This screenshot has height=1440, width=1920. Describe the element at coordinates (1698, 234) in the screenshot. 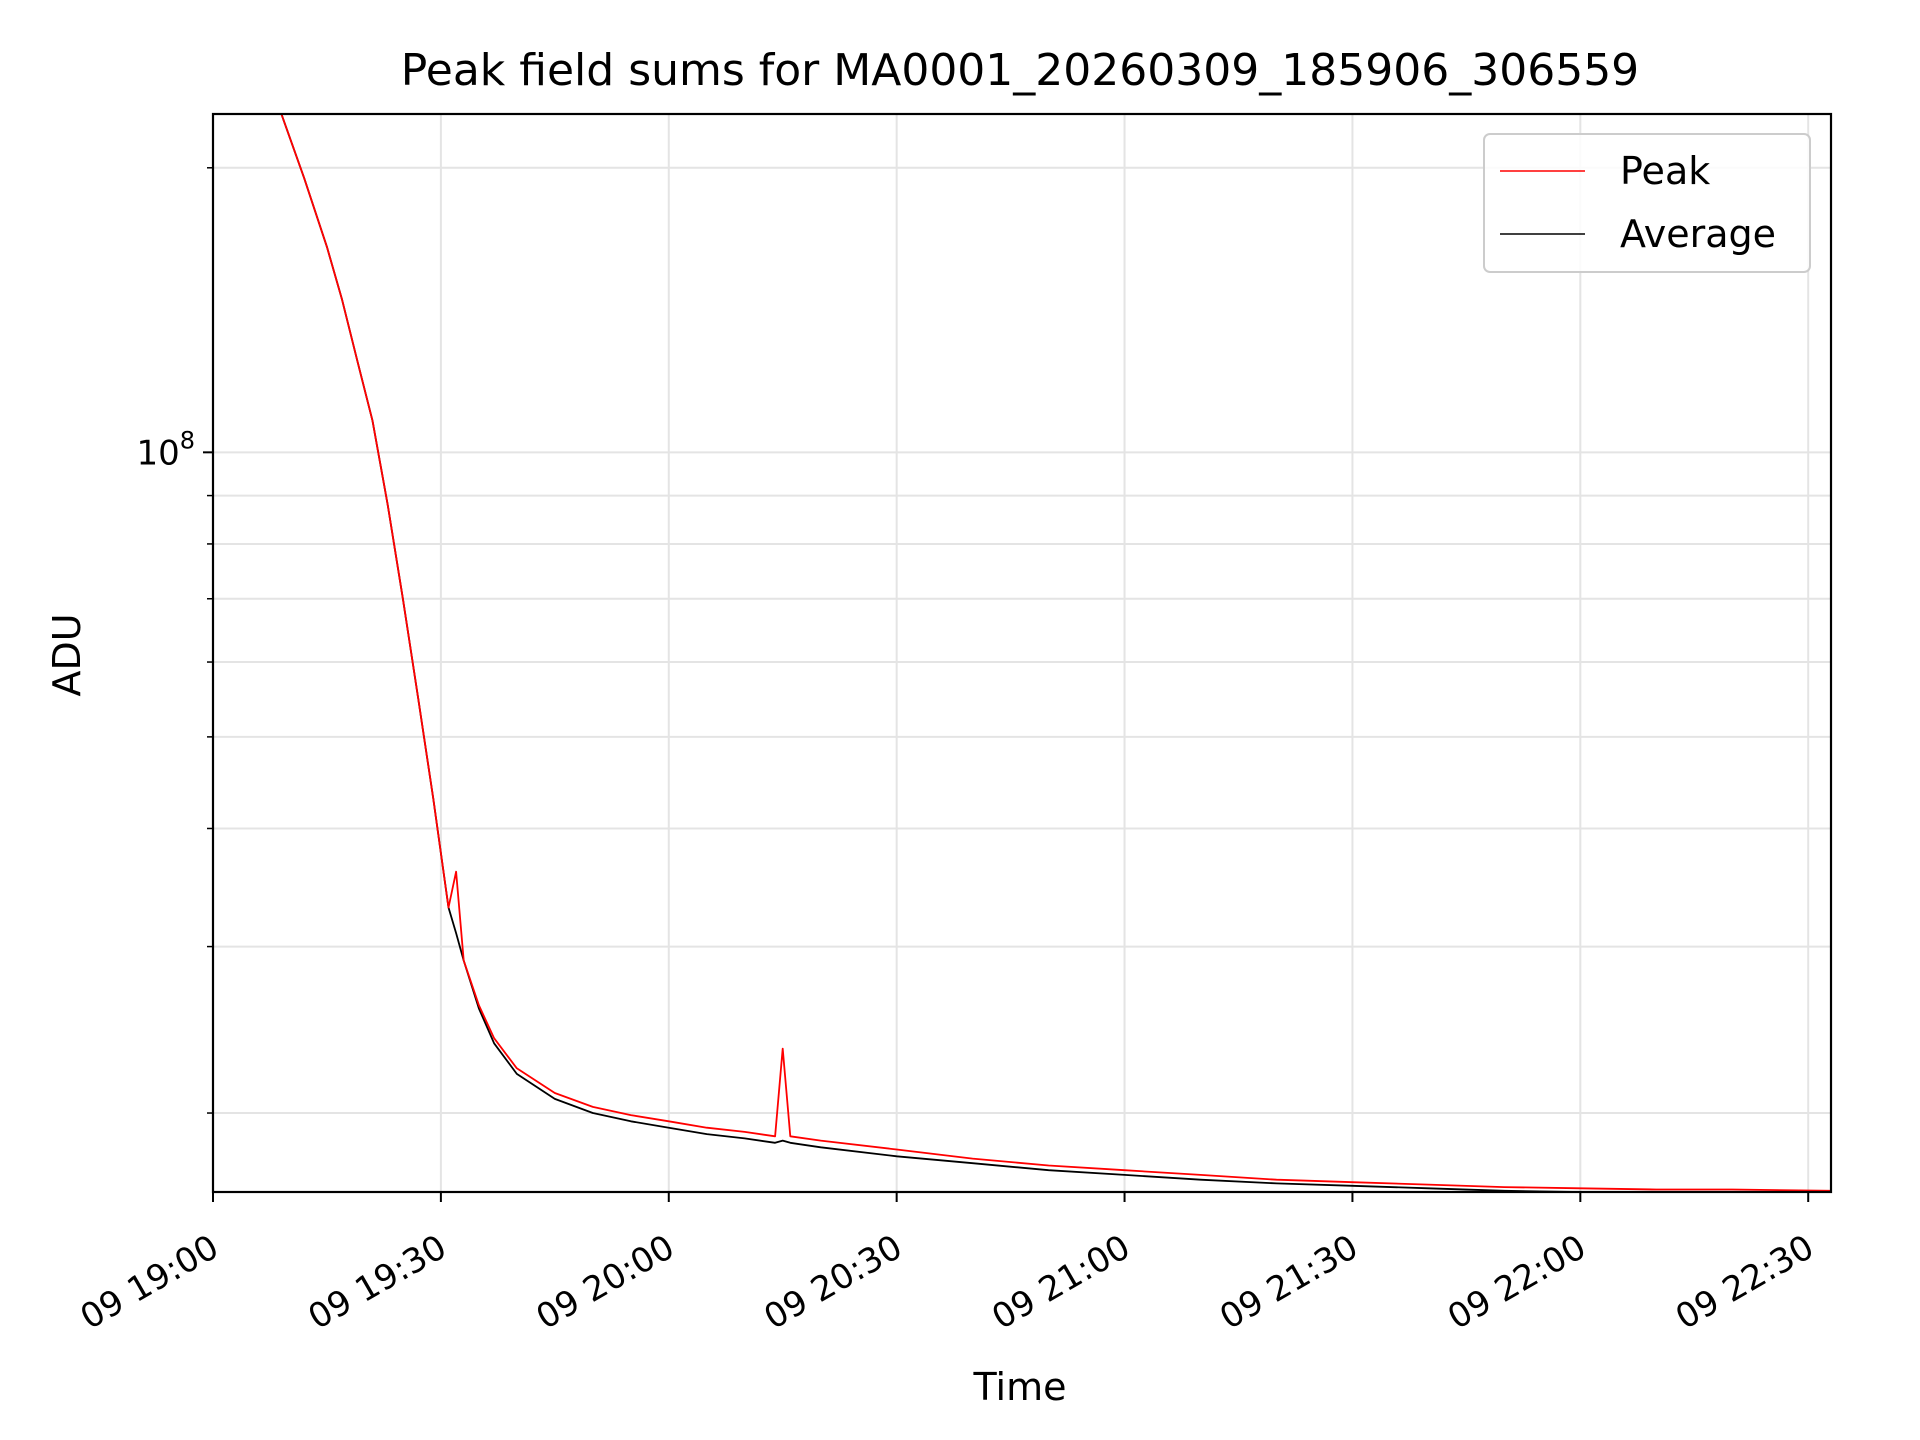

I see `legend-label-average: Average` at that location.